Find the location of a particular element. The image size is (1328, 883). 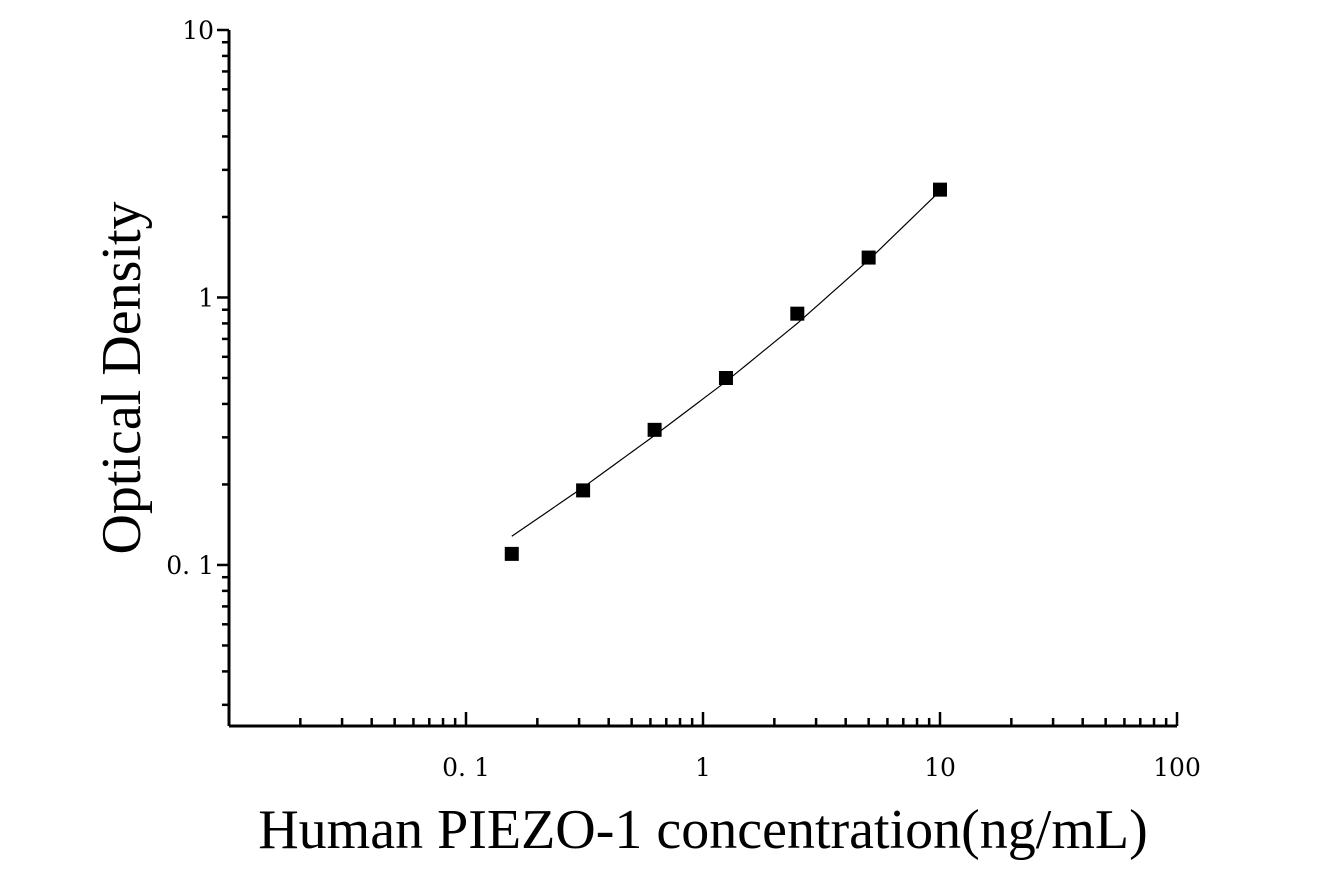

fit-curve is located at coordinates (726, 363).